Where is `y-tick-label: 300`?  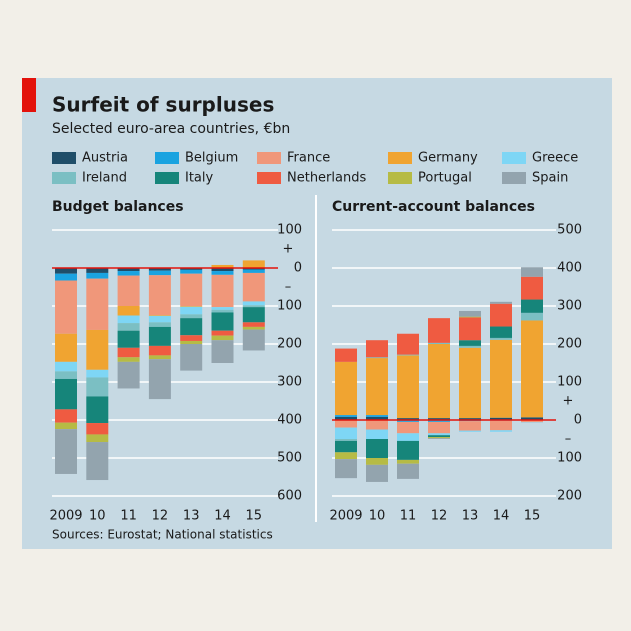
y-tick-label: 300 is located at coordinates (569, 306).